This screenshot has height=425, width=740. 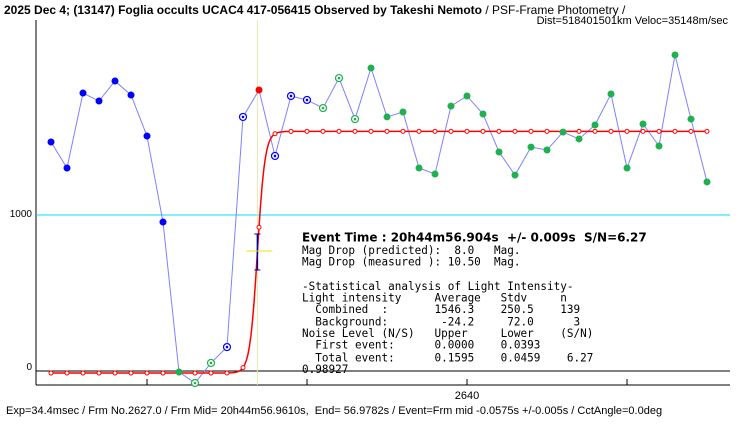 I want to click on distance-velocity: Dist=518401501km Veloc=35148m/sec, so click(x=632, y=21).